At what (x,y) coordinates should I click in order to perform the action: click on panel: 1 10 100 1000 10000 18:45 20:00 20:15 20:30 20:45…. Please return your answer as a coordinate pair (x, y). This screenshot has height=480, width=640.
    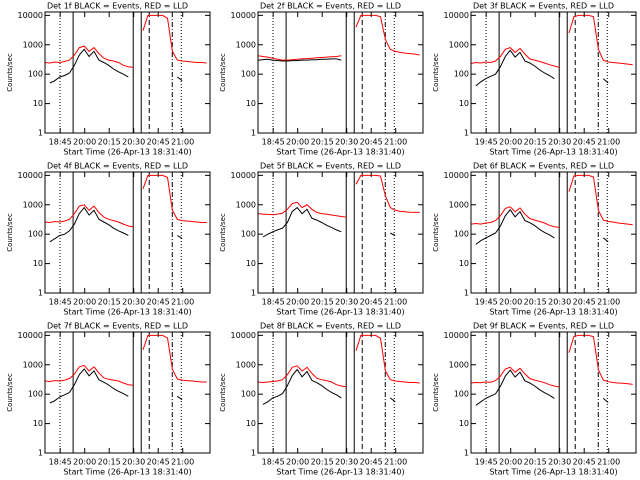
    Looking at the image, I should click on (321, 79).